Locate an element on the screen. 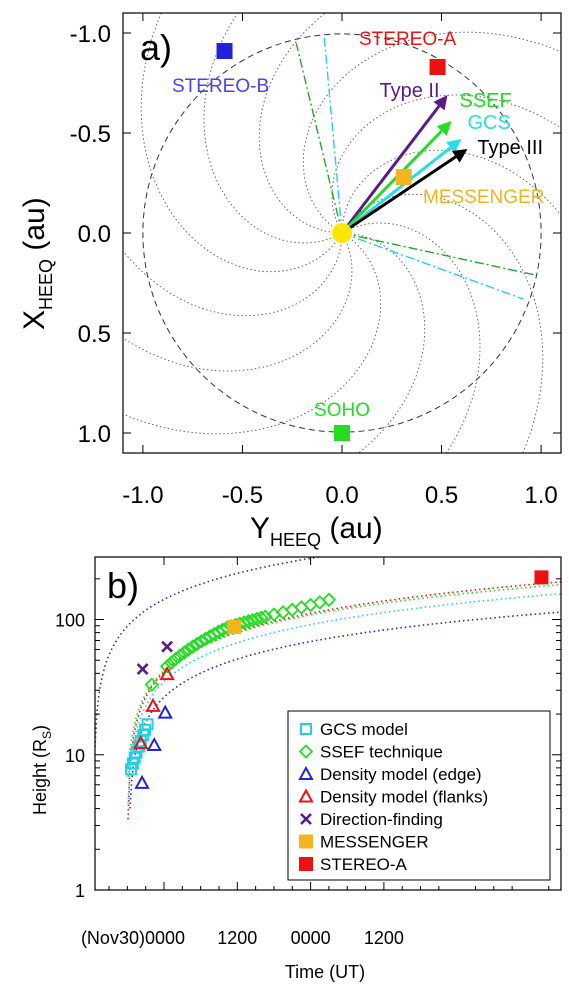  y-tick-label: 1.0 is located at coordinates (94, 434).